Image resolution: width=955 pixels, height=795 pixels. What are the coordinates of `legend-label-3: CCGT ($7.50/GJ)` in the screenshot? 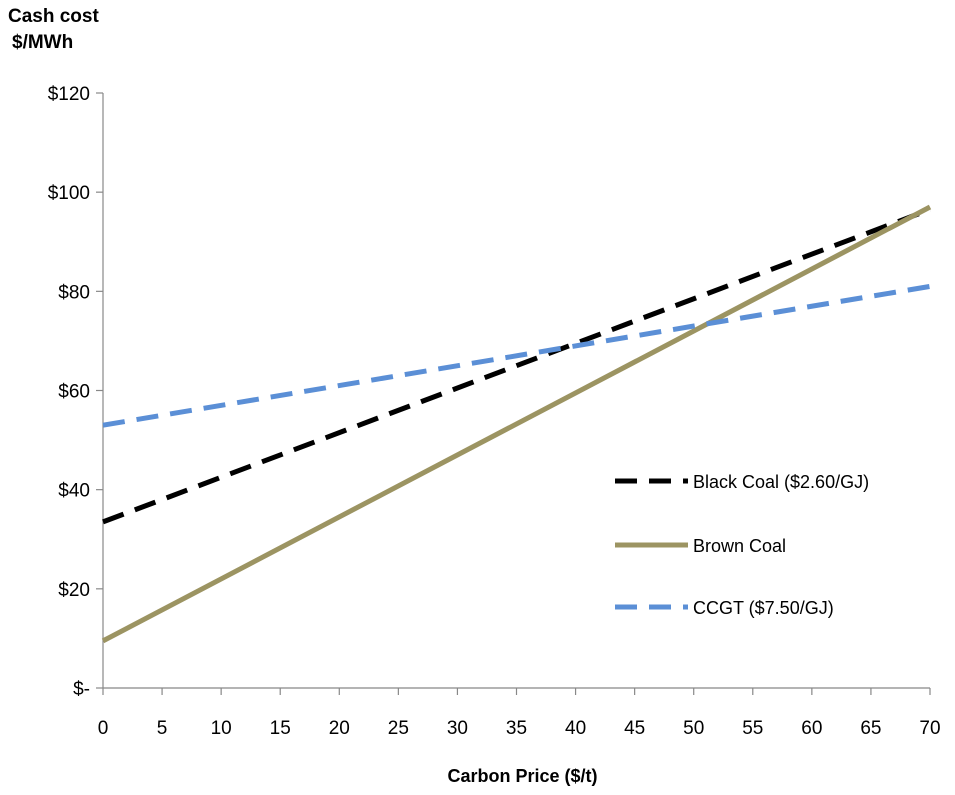 It's located at (763, 608).